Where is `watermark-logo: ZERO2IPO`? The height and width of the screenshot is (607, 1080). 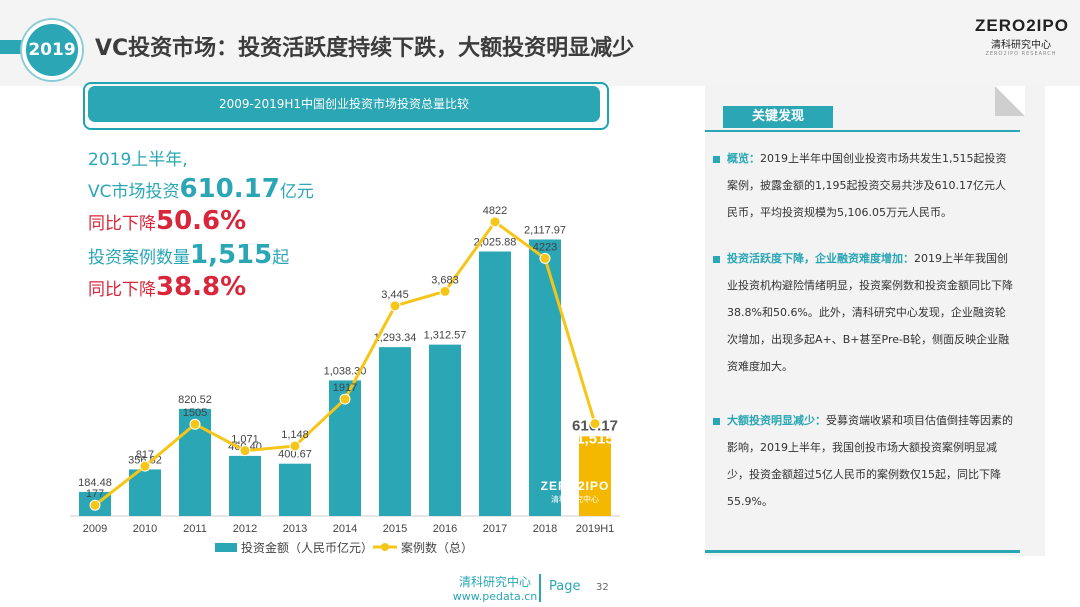
watermark-logo: ZERO2IPO is located at coordinates (575, 486).